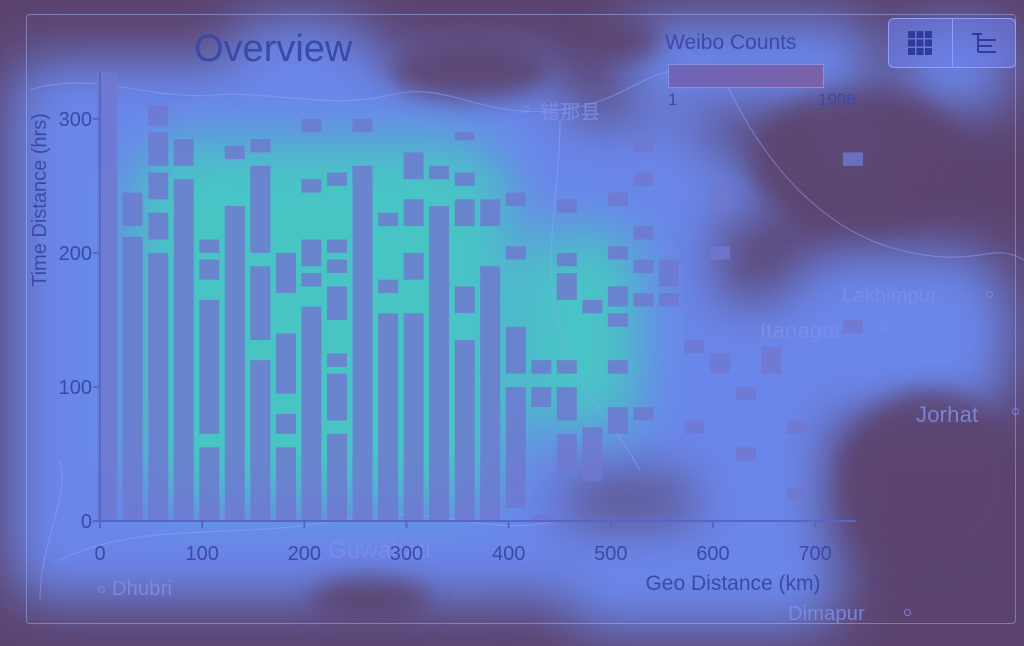  What do you see at coordinates (75, 120) in the screenshot?
I see `y-tick-label: 300` at bounding box center [75, 120].